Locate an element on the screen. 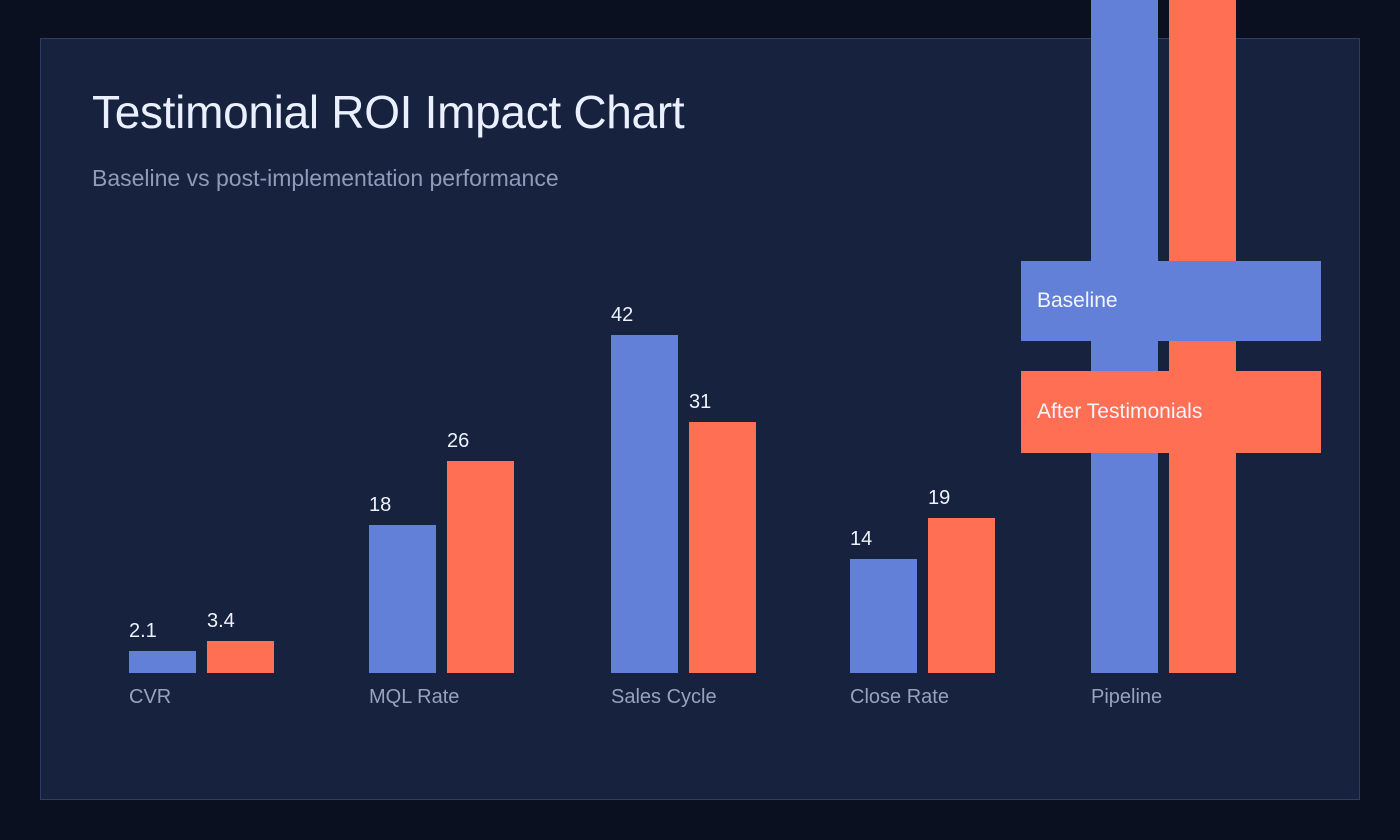  category-label: Pipeline is located at coordinates (1127, 697).